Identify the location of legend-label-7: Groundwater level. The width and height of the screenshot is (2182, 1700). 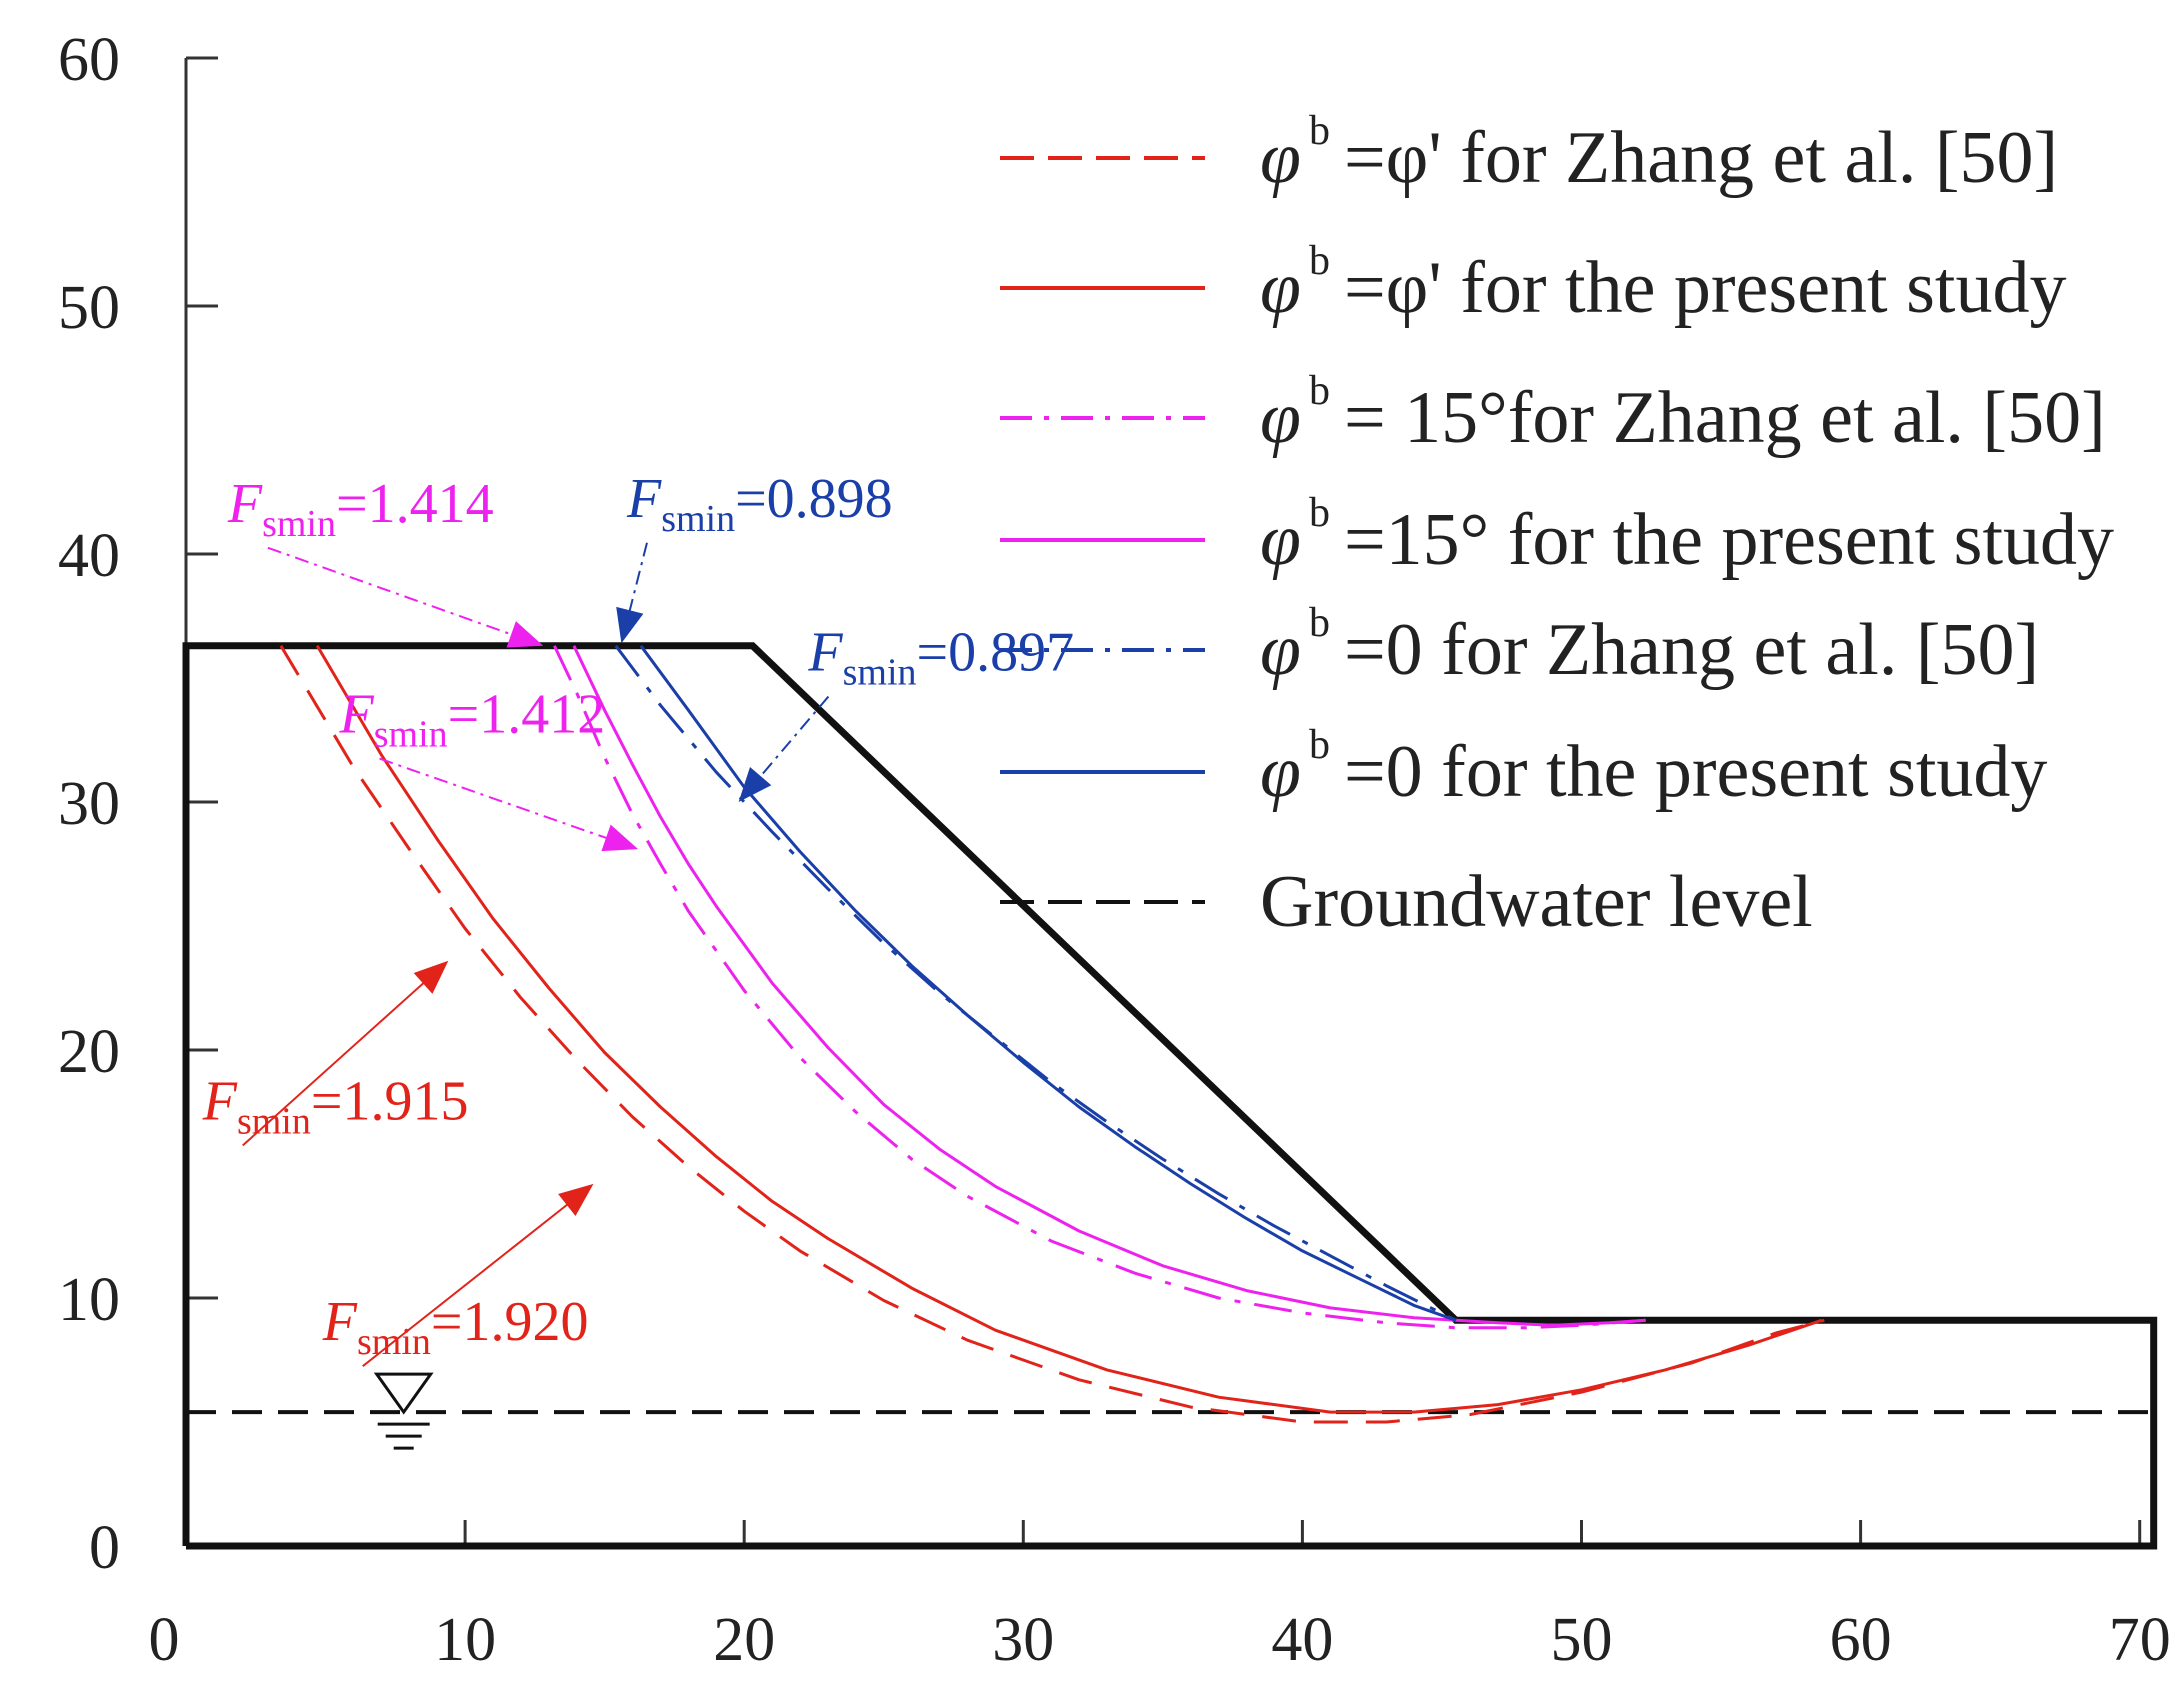
(1536, 902).